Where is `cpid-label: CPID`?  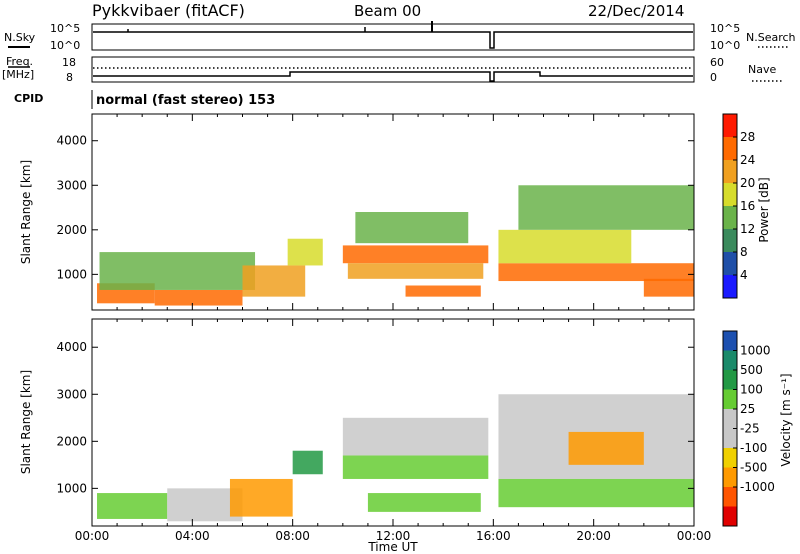
cpid-label: CPID is located at coordinates (28, 98).